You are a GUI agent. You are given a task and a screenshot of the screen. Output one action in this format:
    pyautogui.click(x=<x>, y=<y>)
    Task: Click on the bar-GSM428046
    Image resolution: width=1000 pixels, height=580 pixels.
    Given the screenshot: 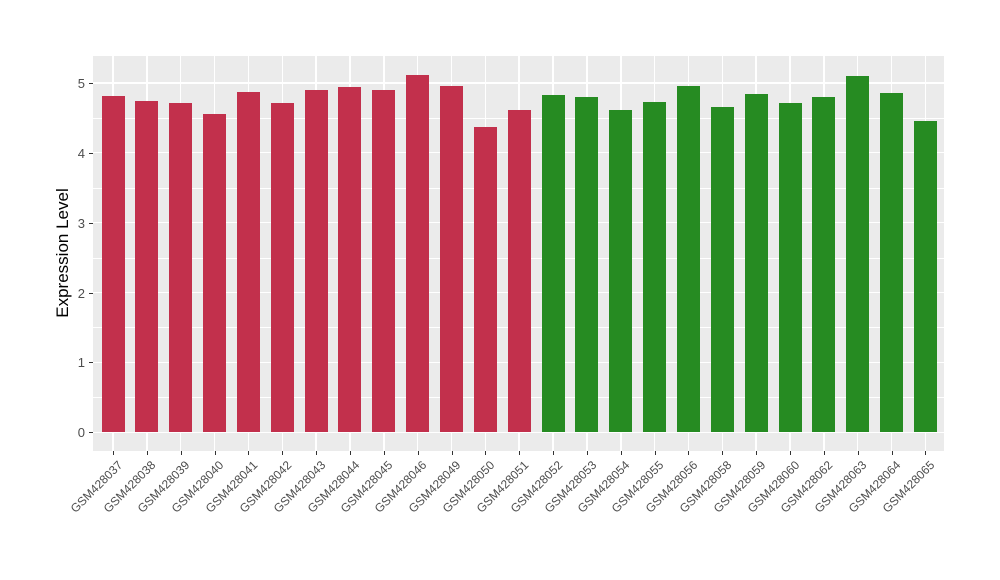 What is the action you would take?
    pyautogui.click(x=418, y=254)
    